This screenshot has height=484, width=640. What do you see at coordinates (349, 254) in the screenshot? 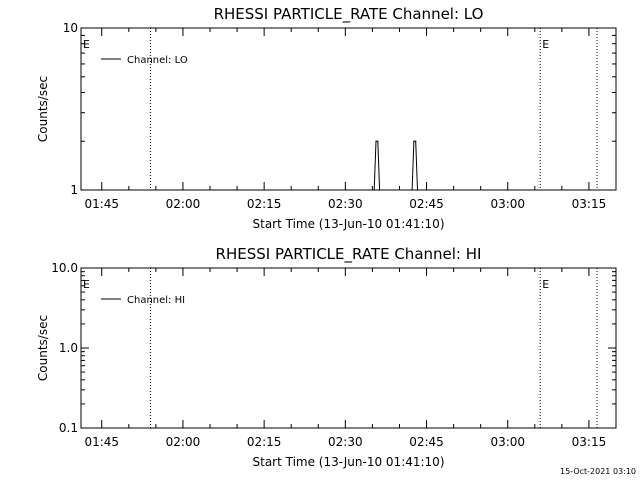
I see `chart-title: RHESSI PARTICLE_RATE Channel: HI` at bounding box center [349, 254].